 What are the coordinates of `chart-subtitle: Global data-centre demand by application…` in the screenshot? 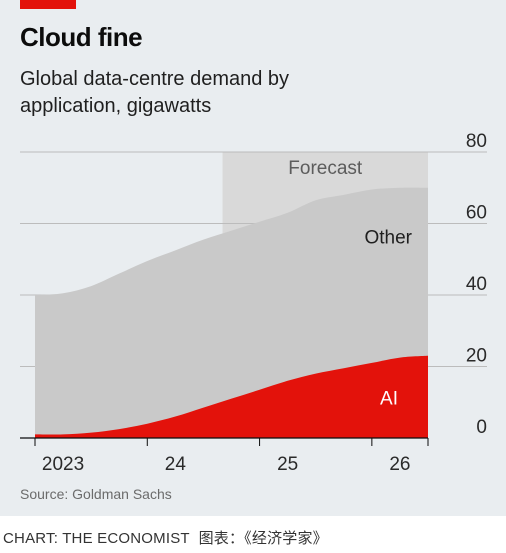 It's located at (155, 92).